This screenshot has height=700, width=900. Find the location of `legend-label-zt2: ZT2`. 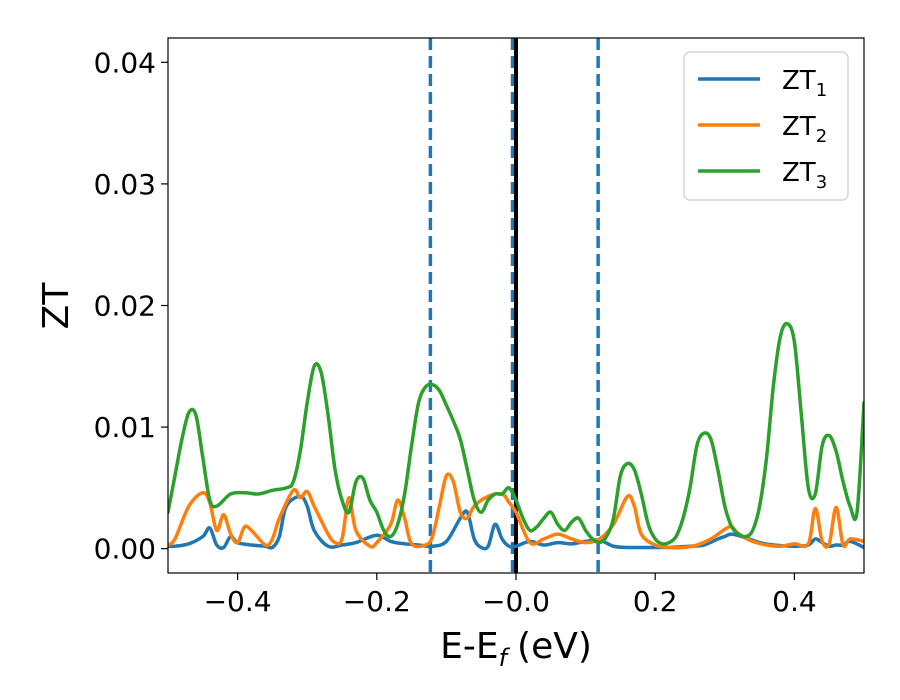

legend-label-zt2: ZT2 is located at coordinates (804, 129).